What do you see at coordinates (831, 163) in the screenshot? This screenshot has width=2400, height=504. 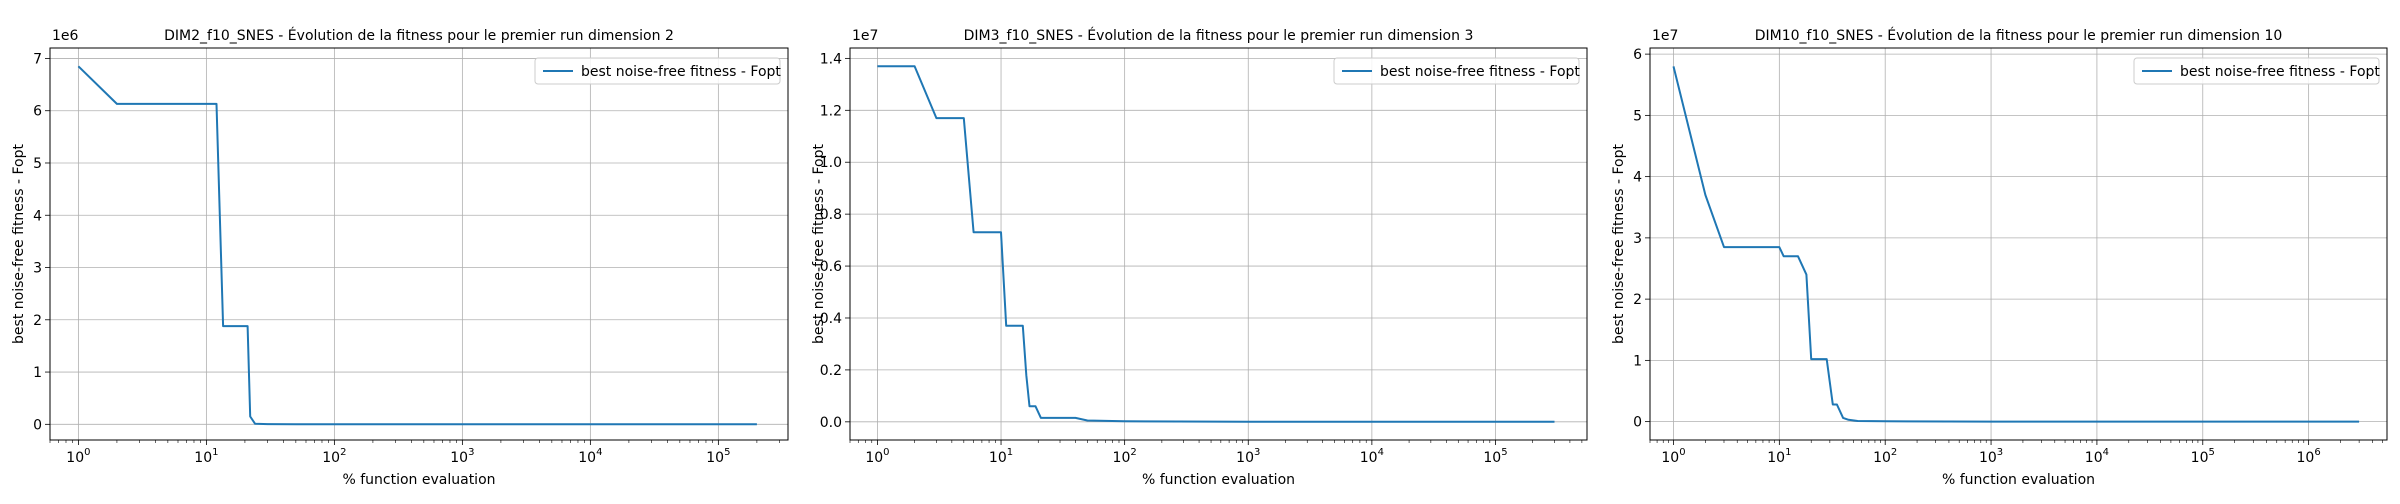 I see `y-tick-label: 1.0` at bounding box center [831, 163].